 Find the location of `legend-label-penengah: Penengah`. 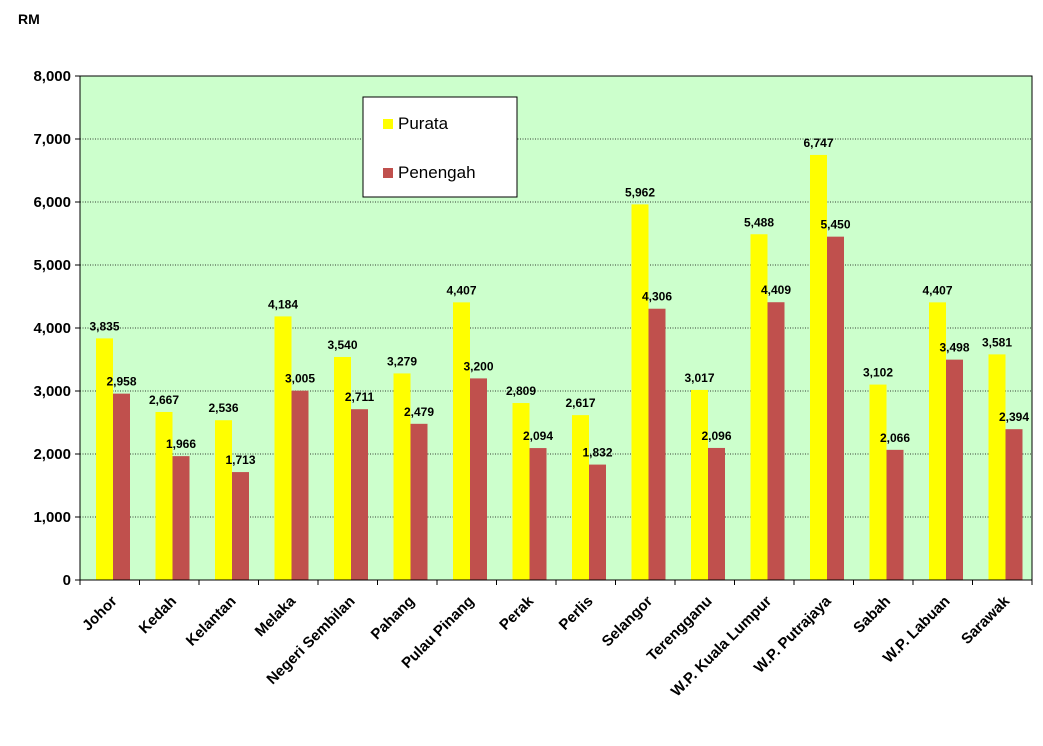

legend-label-penengah: Penengah is located at coordinates (437, 172).